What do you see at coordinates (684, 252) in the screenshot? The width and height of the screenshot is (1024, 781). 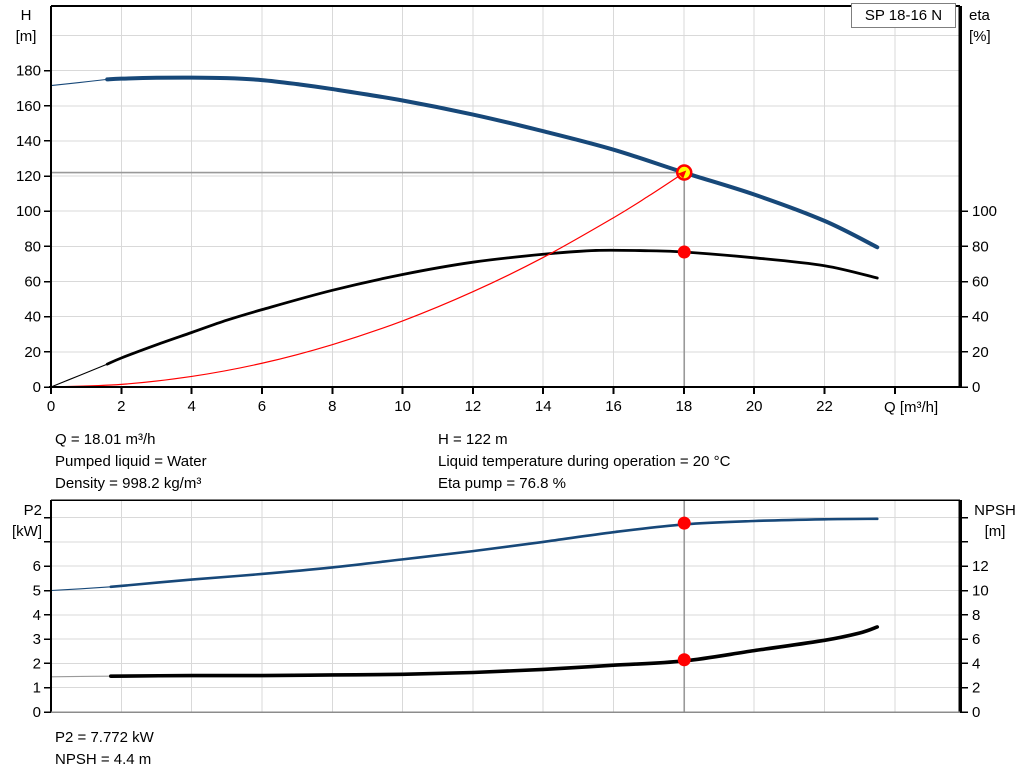 I see `efficiency-point-marker` at bounding box center [684, 252].